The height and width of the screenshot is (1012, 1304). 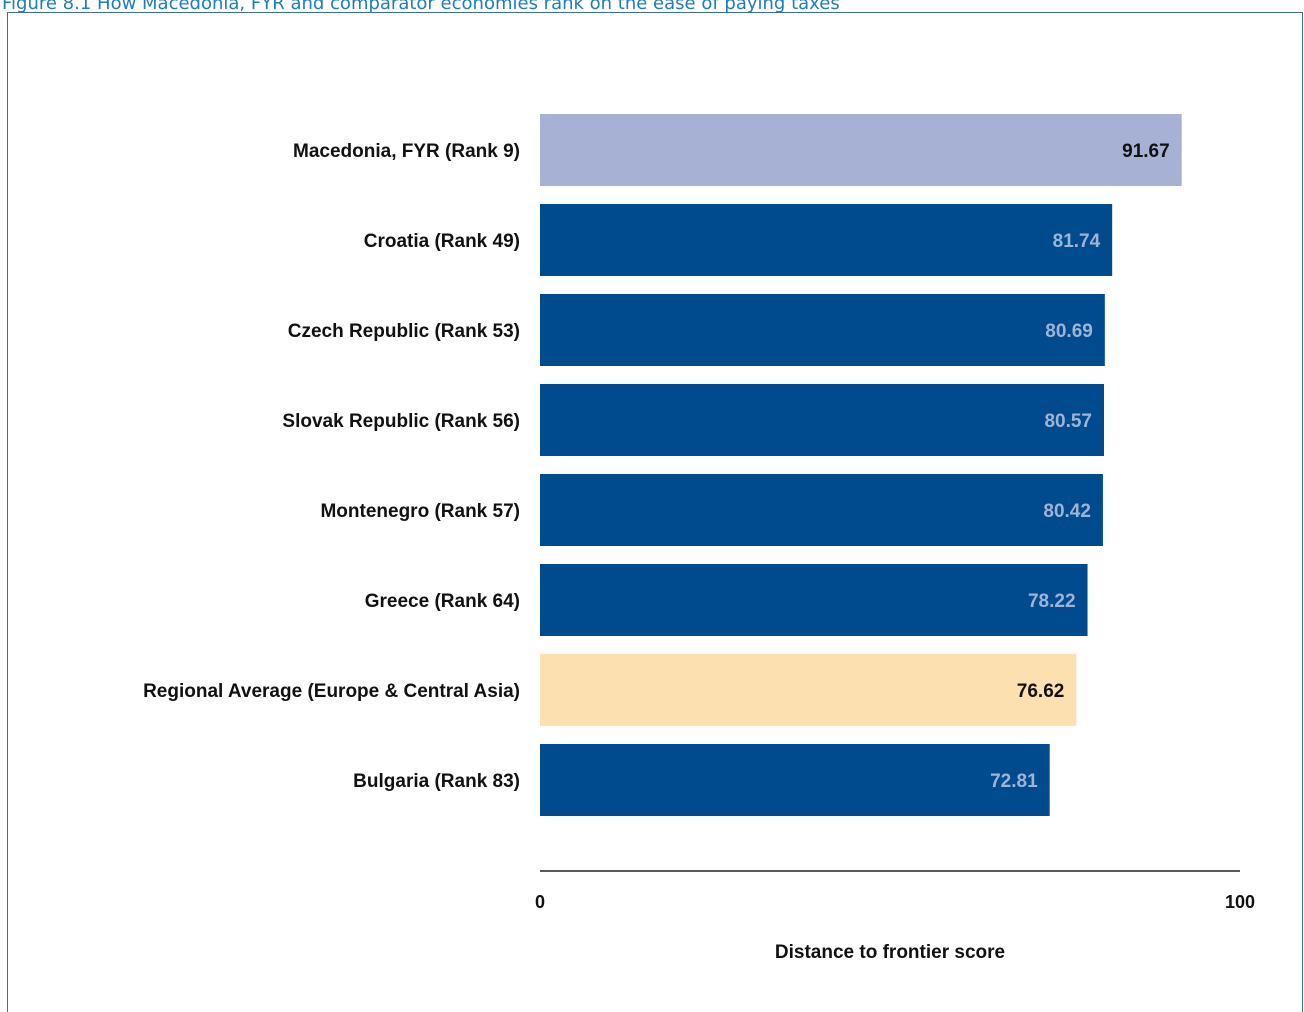 I want to click on category-label-6: Regional Average (Europe & Central Asia), so click(x=331, y=691).